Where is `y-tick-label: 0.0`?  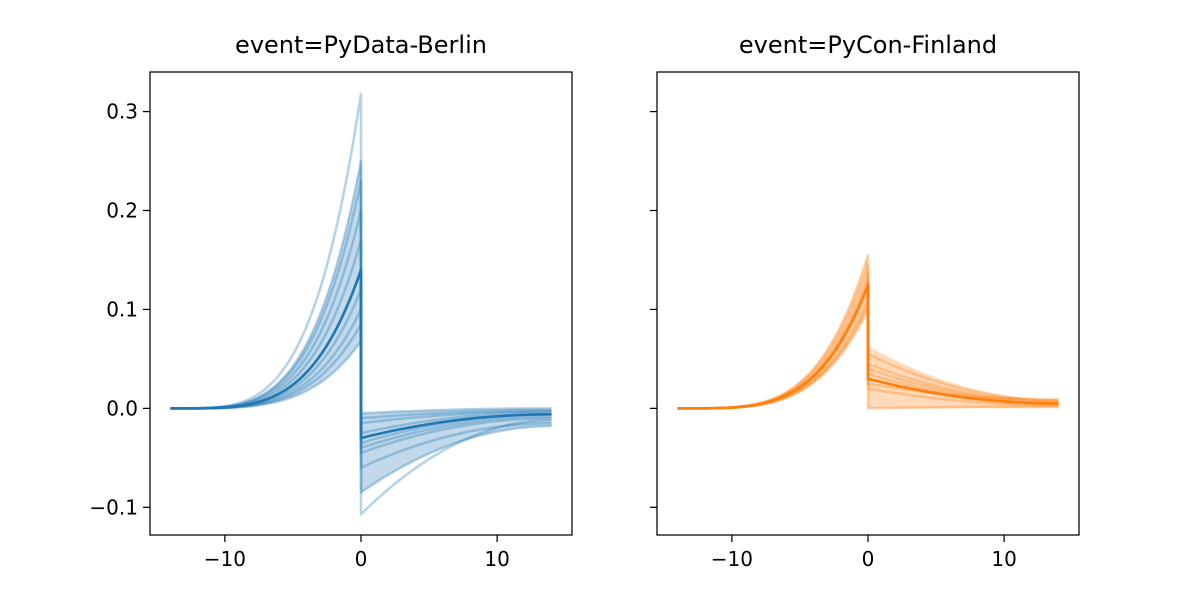
y-tick-label: 0.0 is located at coordinates (122, 408).